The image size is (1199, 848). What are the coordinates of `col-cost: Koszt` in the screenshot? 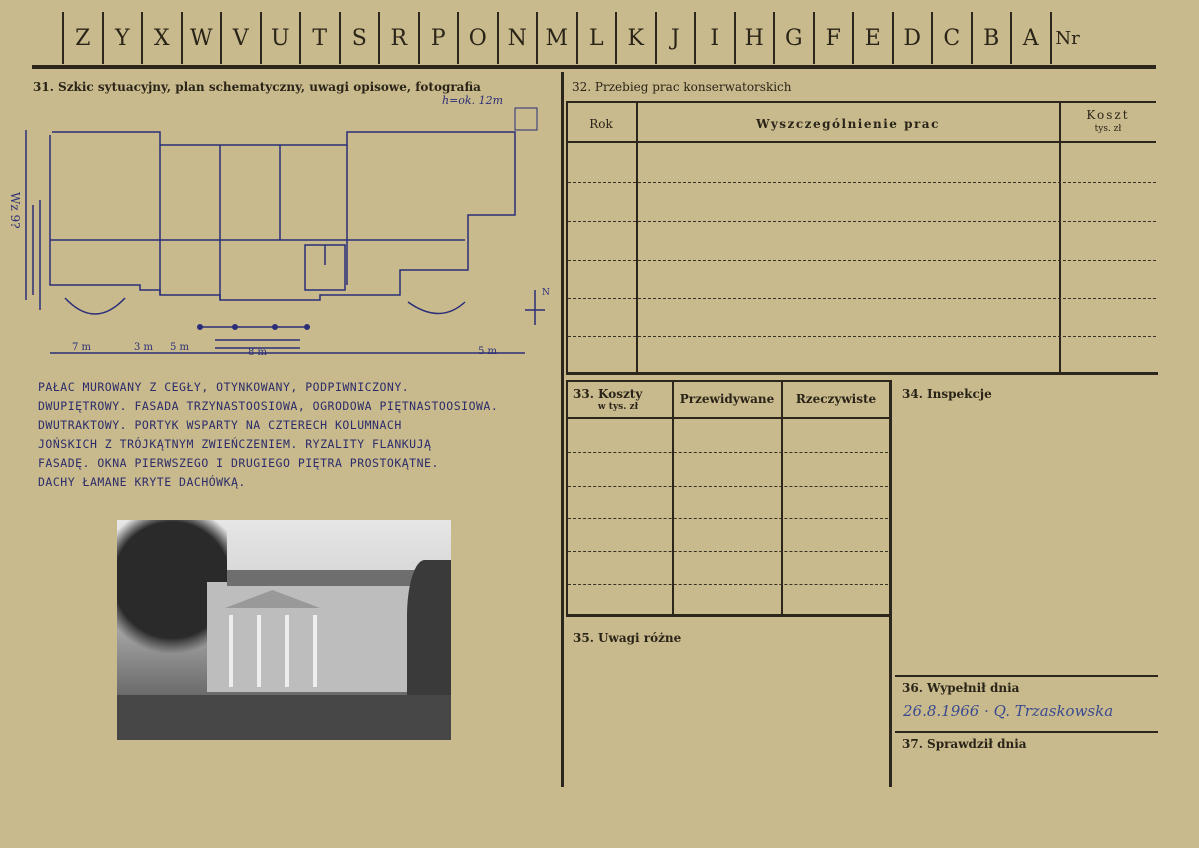 It's located at (1108, 115).